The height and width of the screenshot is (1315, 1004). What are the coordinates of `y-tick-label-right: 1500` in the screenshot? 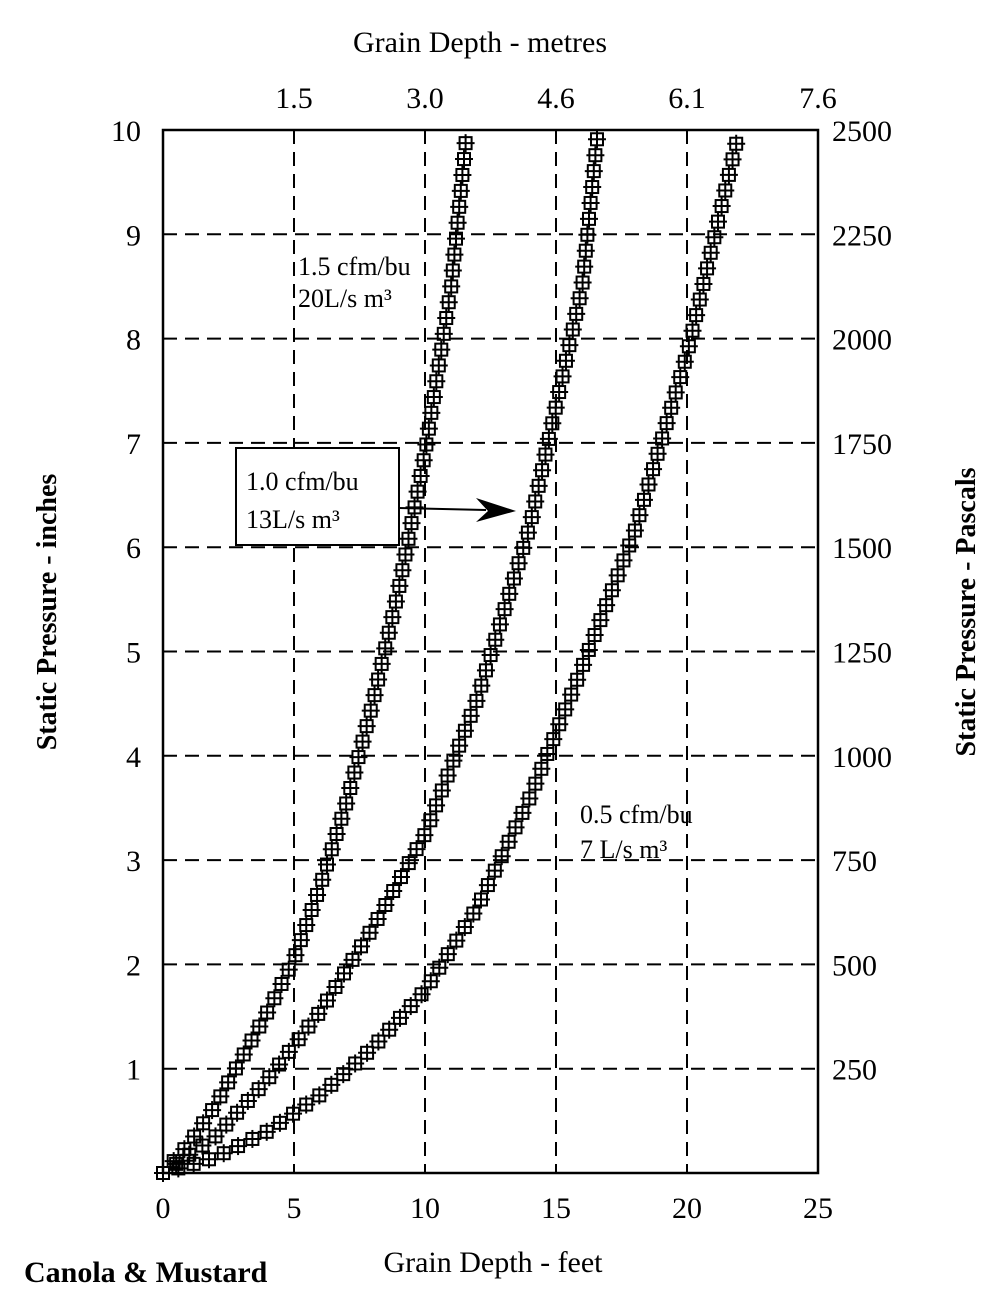 It's located at (862, 548).